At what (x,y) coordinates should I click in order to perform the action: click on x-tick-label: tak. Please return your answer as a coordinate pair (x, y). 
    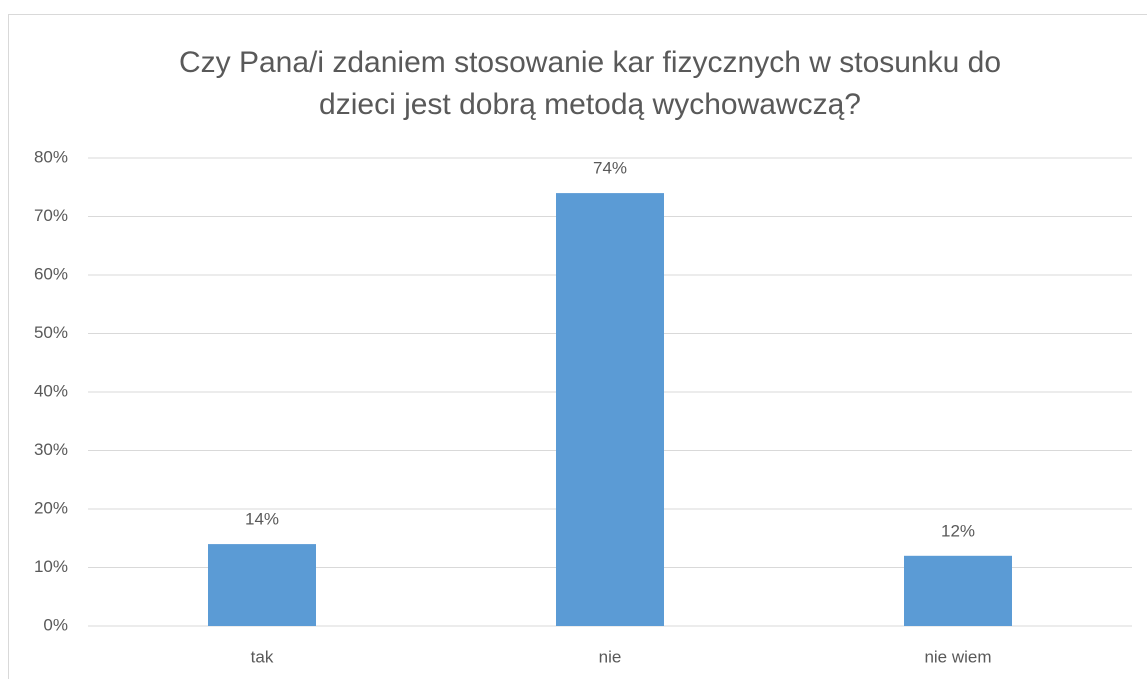
    Looking at the image, I should click on (262, 656).